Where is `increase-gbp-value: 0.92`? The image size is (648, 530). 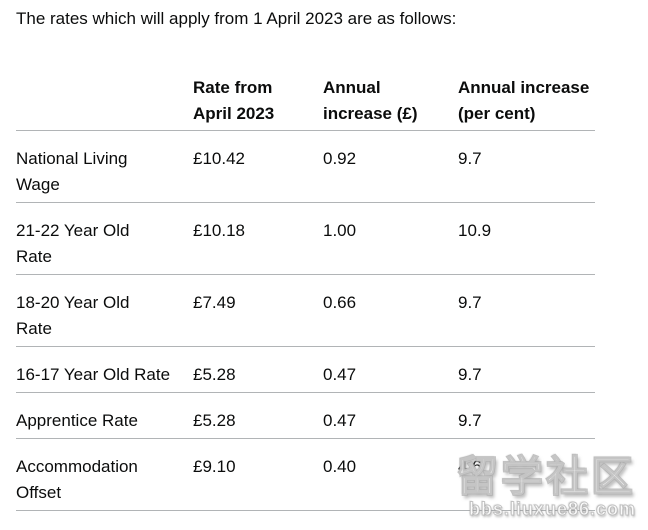
increase-gbp-value: 0.92 is located at coordinates (390, 166).